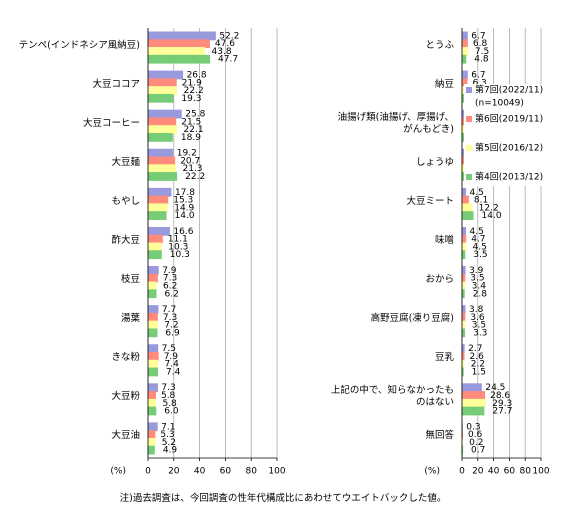  What do you see at coordinates (478, 365) in the screenshot?
I see `value-label: 2.2` at bounding box center [478, 365].